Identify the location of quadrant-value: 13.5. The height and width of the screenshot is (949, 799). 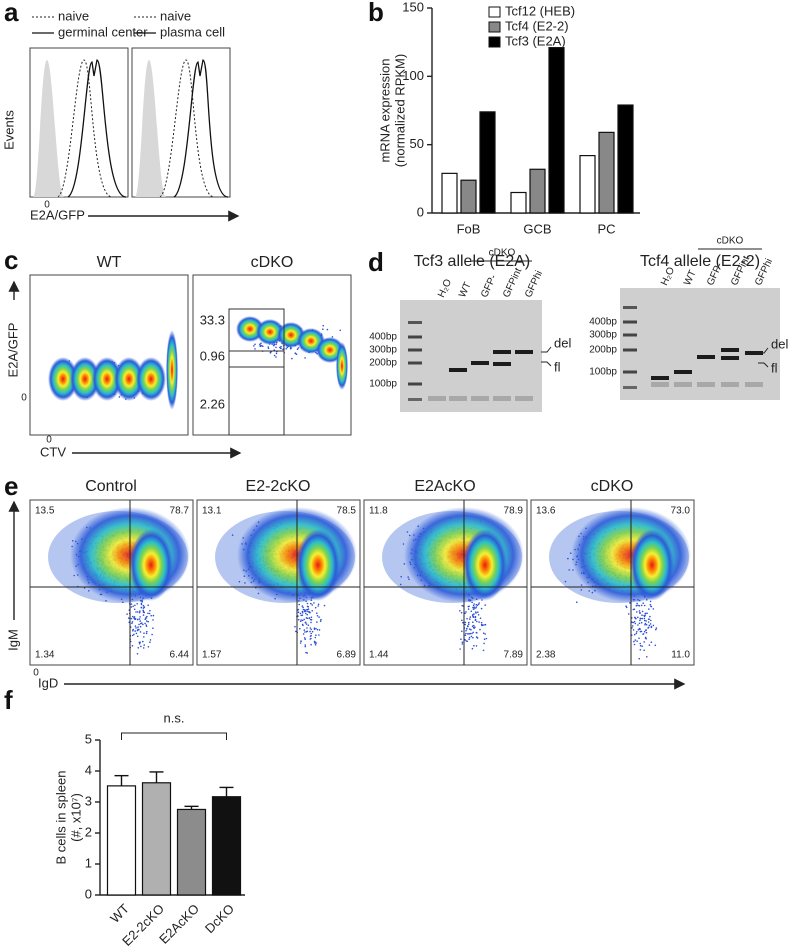
(45, 511).